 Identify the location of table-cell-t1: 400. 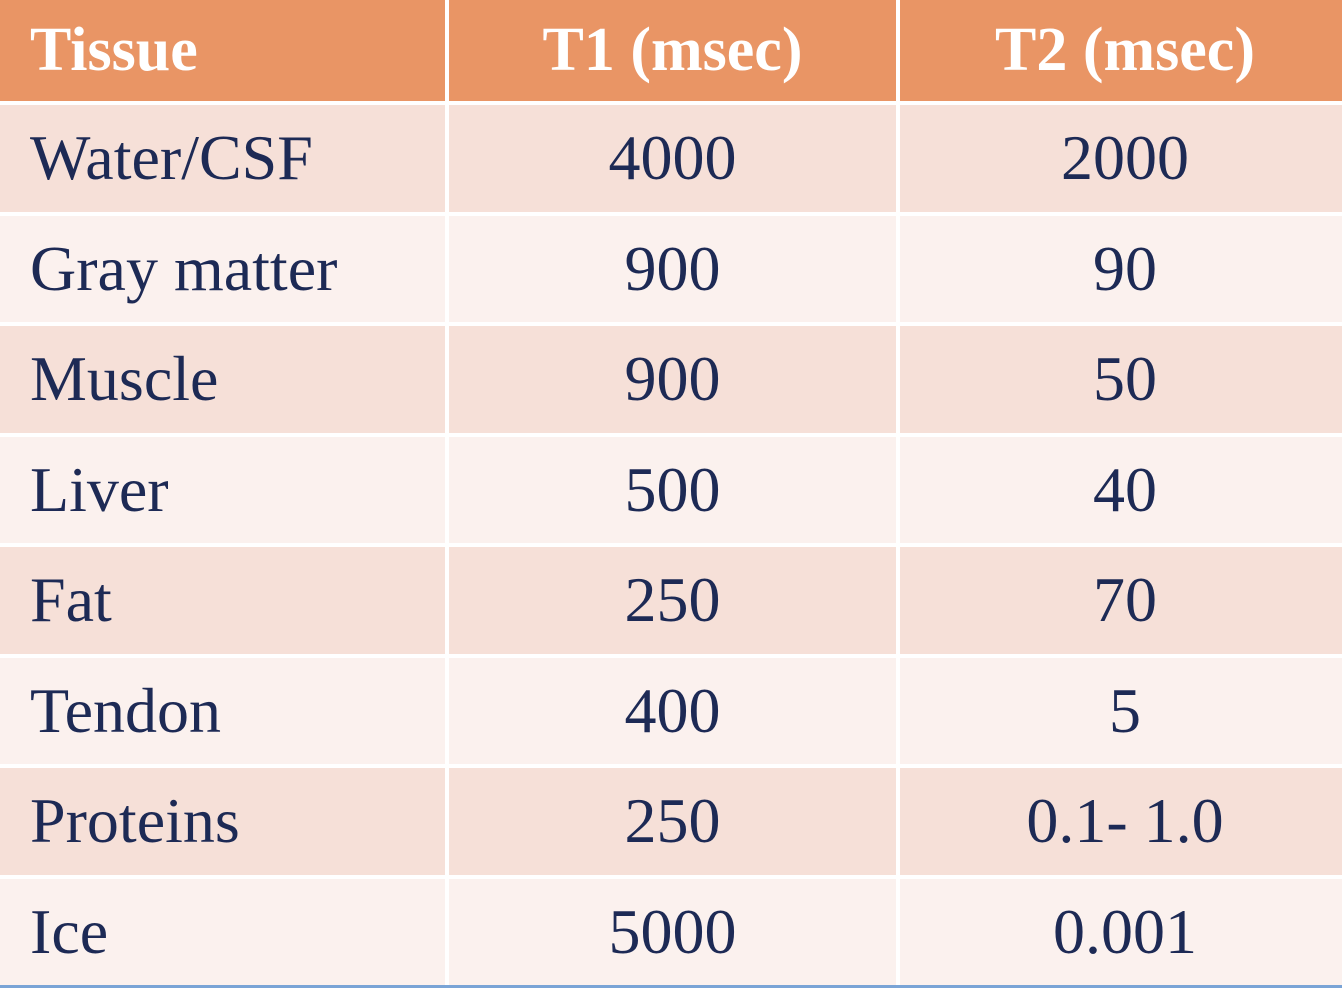
(672, 710).